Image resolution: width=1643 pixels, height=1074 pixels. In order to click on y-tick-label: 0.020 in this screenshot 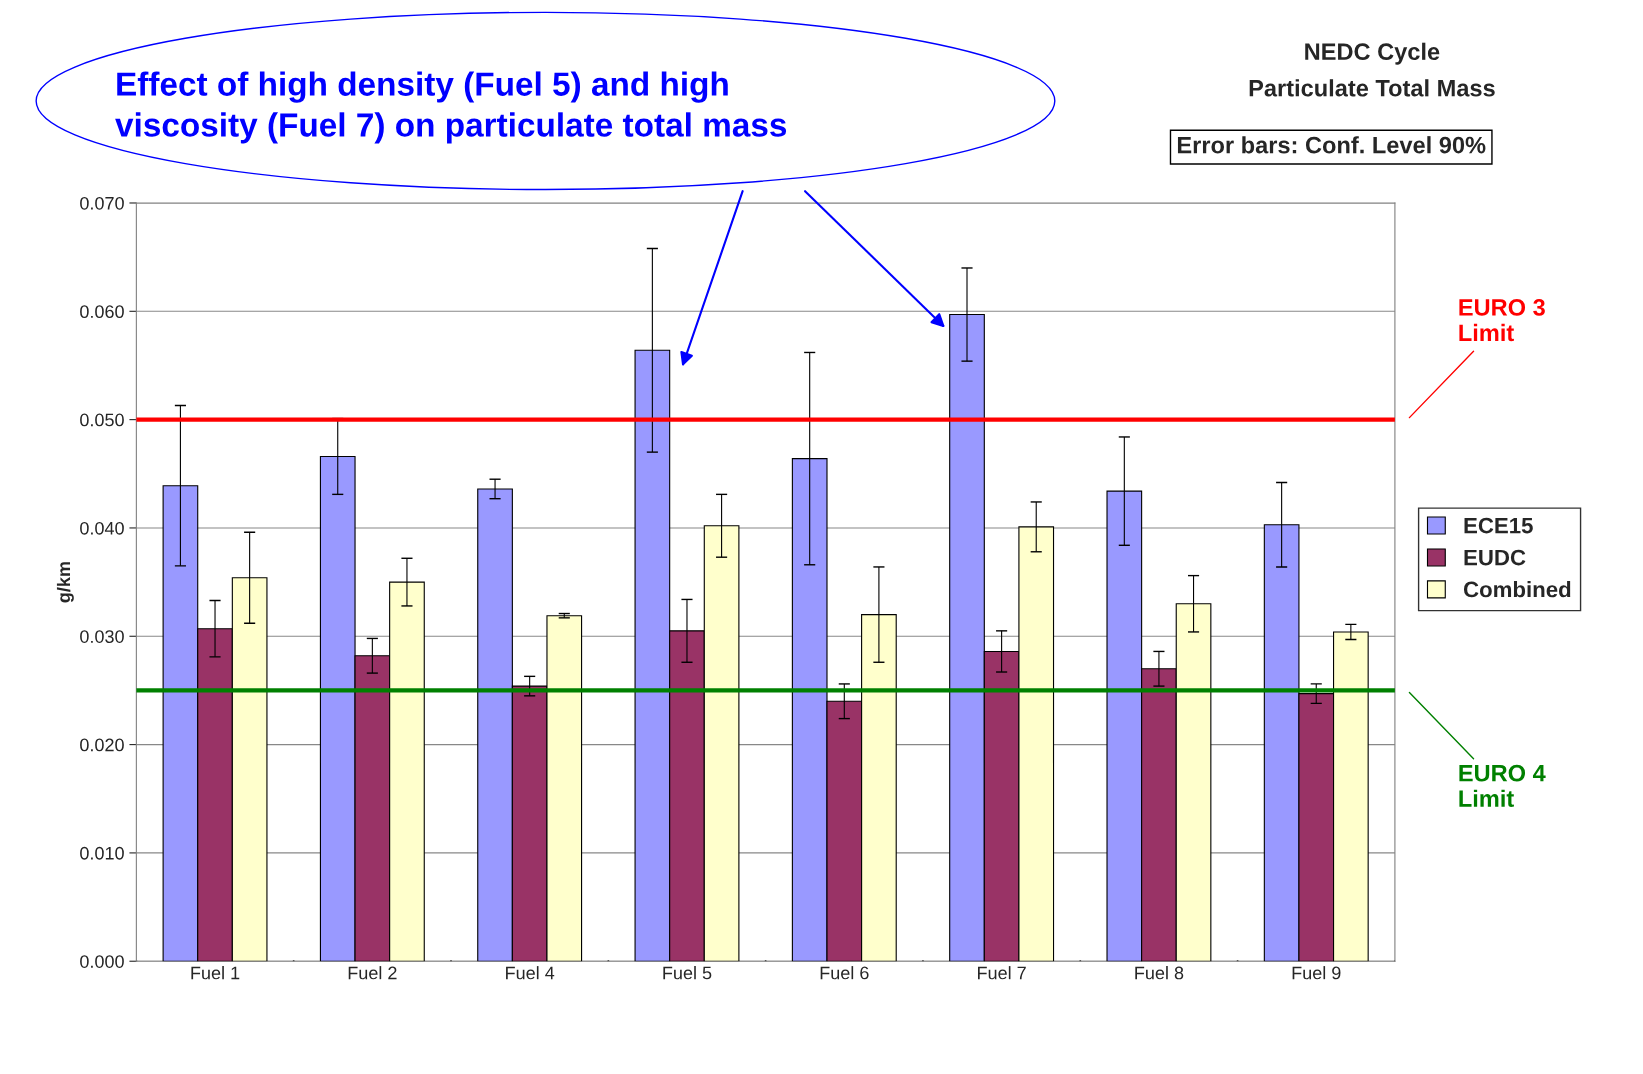, I will do `click(102, 745)`.